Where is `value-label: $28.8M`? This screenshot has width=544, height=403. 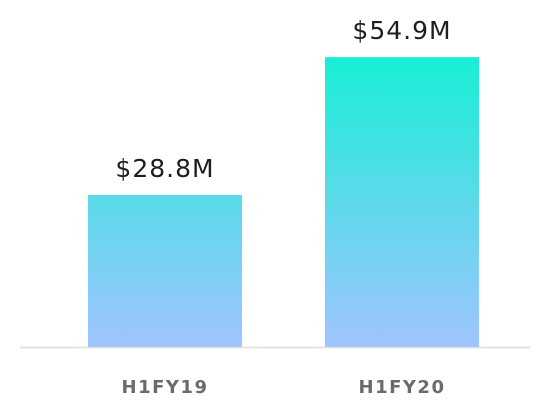 value-label: $28.8M is located at coordinates (164, 168).